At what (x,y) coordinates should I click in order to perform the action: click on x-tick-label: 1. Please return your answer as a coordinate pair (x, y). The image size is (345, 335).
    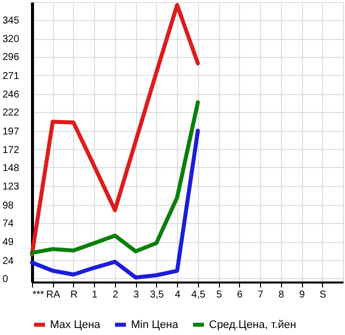
    Looking at the image, I should click on (95, 295).